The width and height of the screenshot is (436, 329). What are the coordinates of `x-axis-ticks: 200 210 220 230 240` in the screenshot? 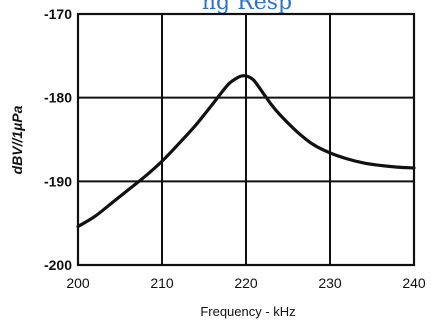 It's located at (246, 283).